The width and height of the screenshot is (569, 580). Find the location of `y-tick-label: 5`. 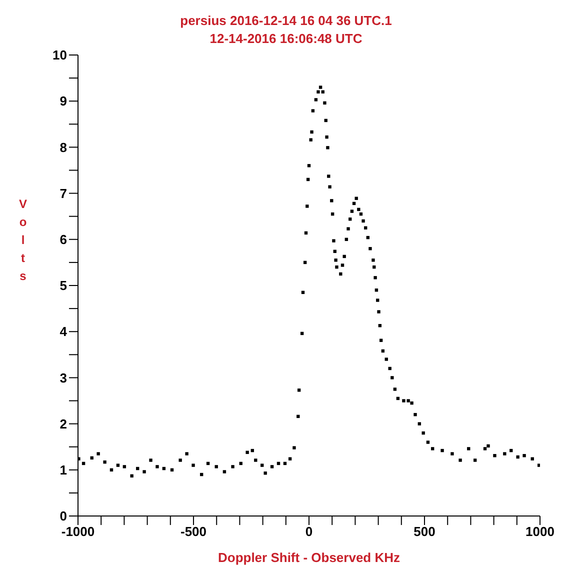

y-tick-label: 5 is located at coordinates (63, 286).